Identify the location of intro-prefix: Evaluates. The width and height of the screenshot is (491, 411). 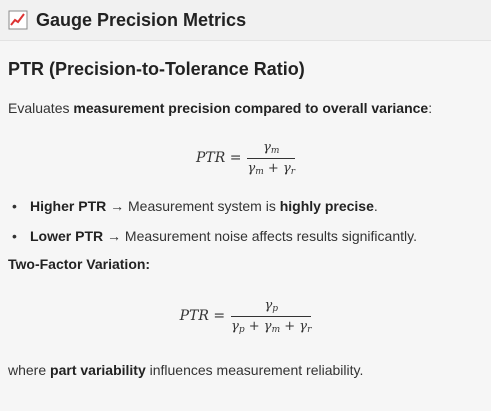
(41, 108).